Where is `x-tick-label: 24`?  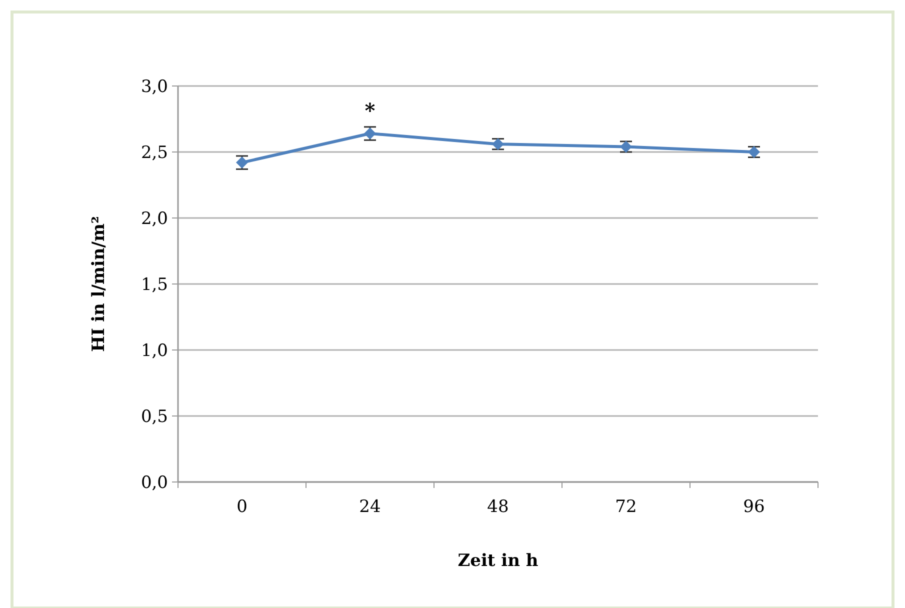
x-tick-label: 24 is located at coordinates (370, 507).